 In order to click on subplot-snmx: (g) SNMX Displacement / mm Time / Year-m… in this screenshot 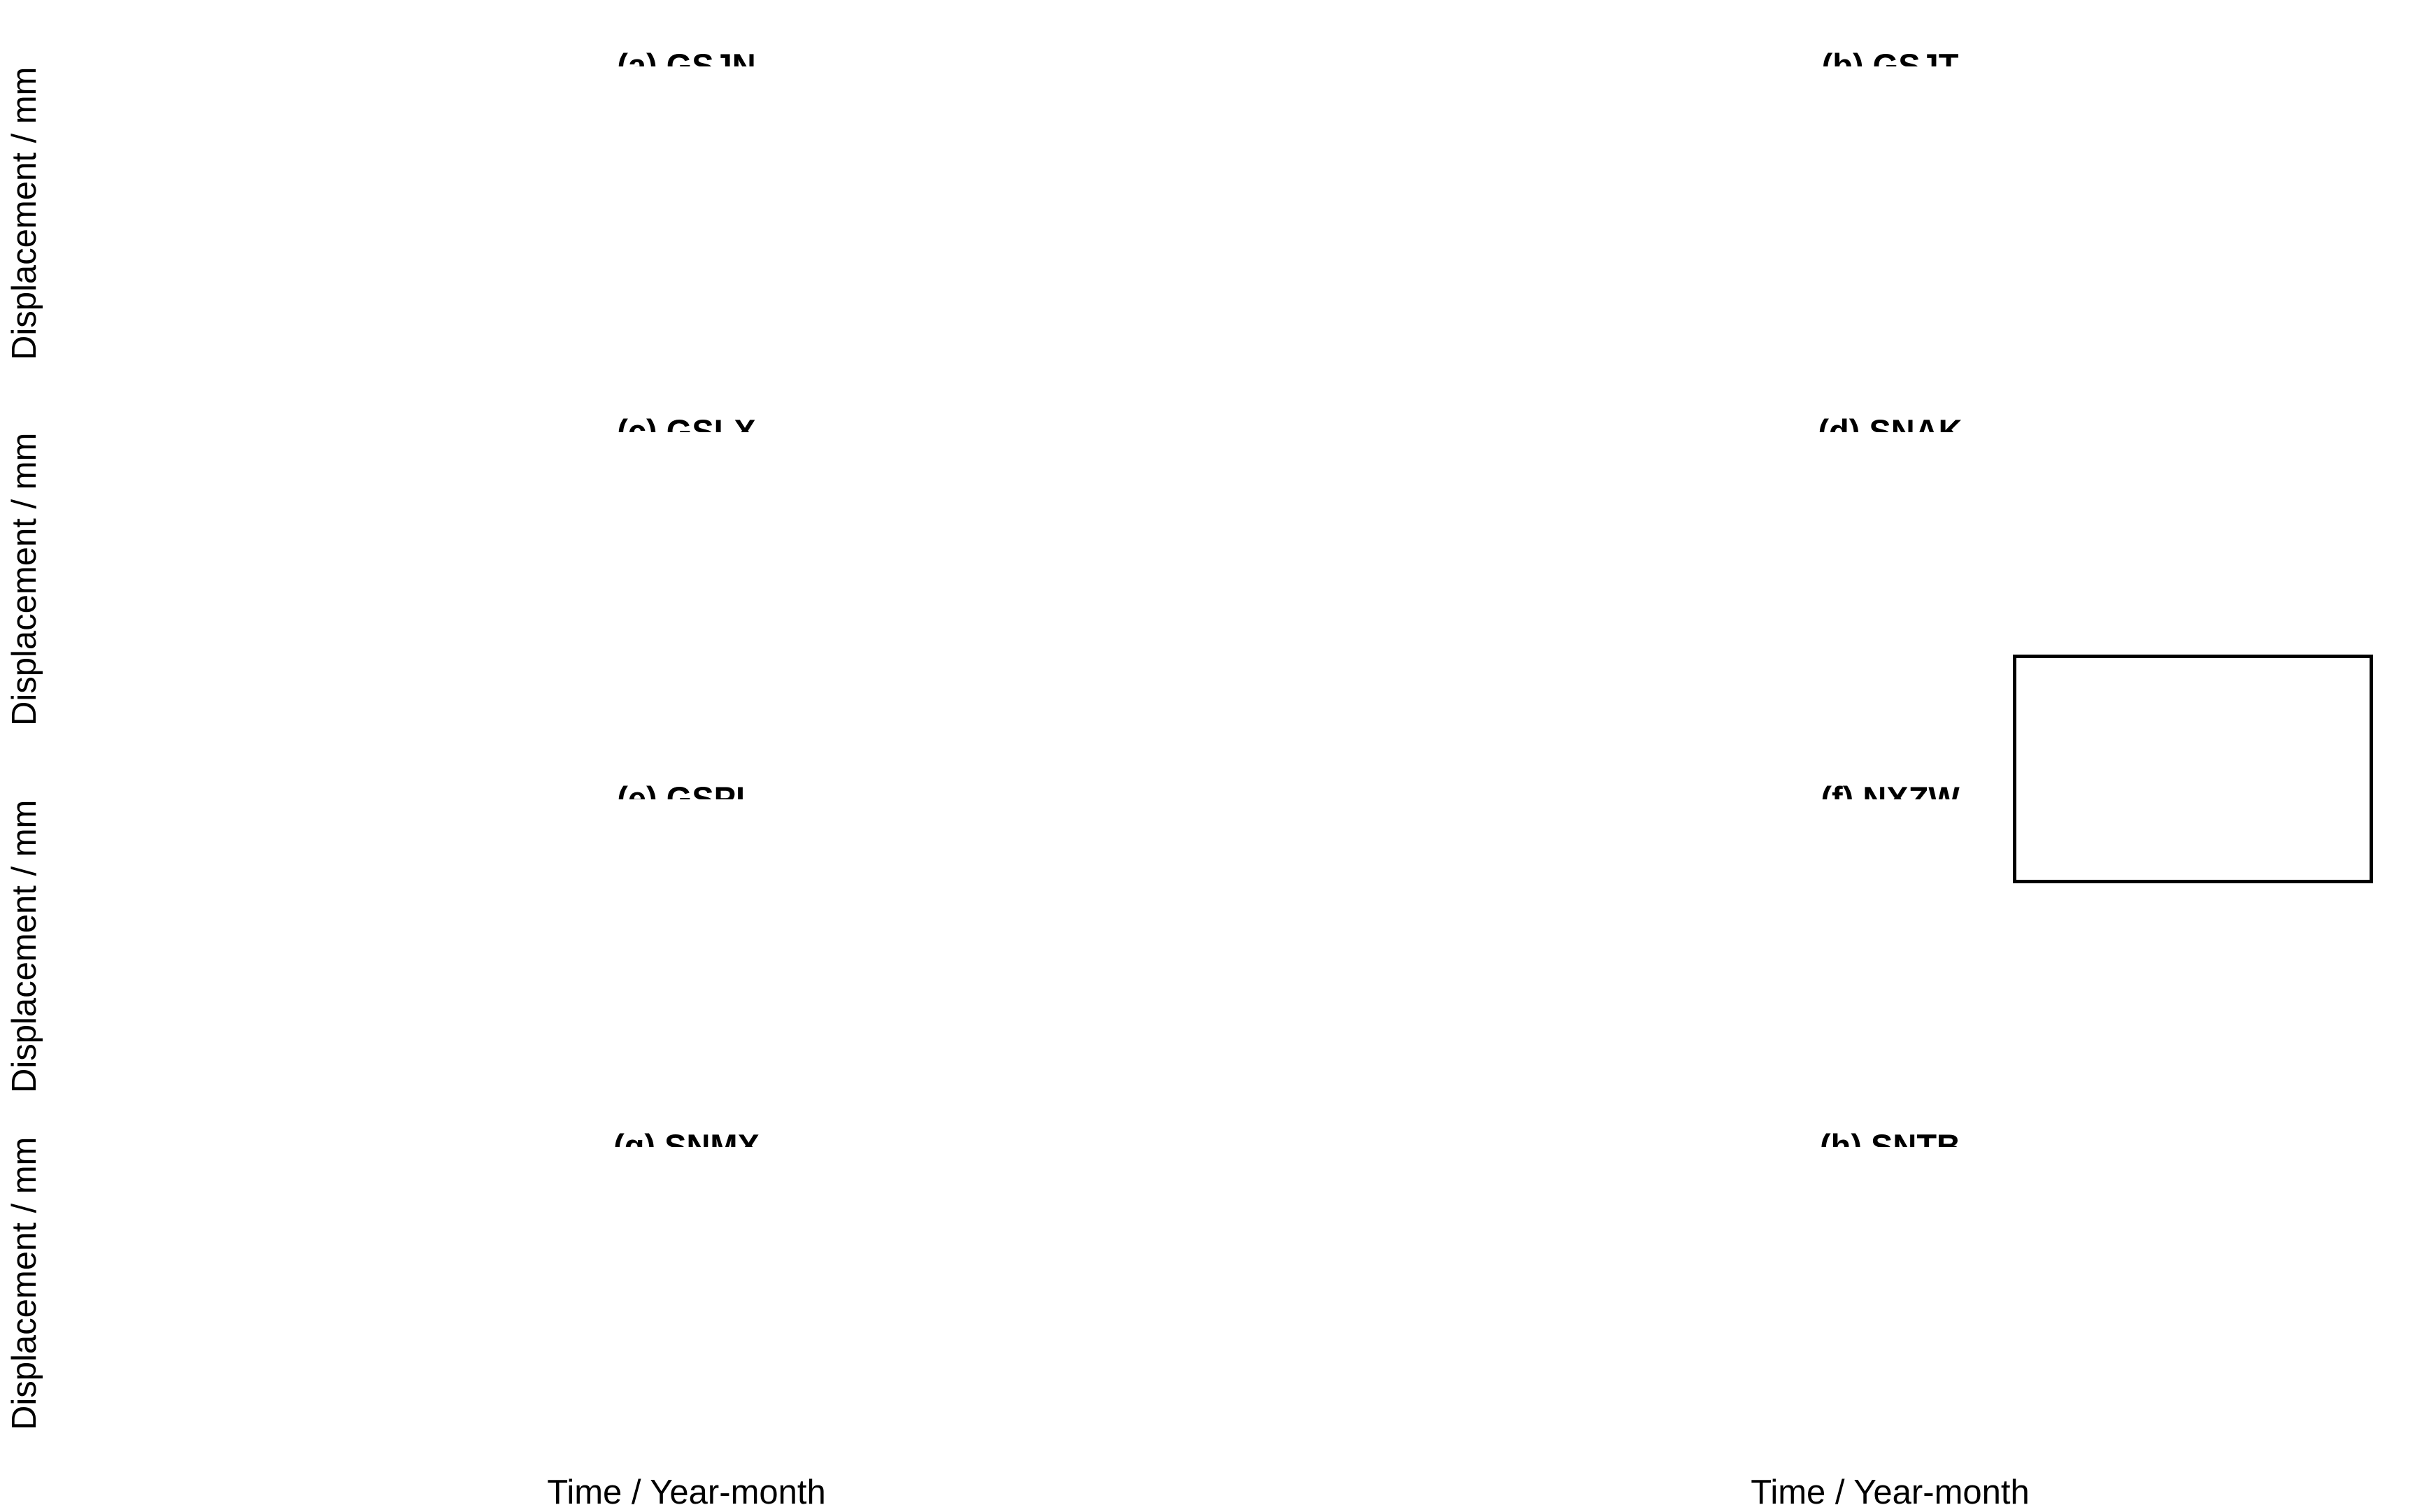, I will do `click(618, 1319)`.